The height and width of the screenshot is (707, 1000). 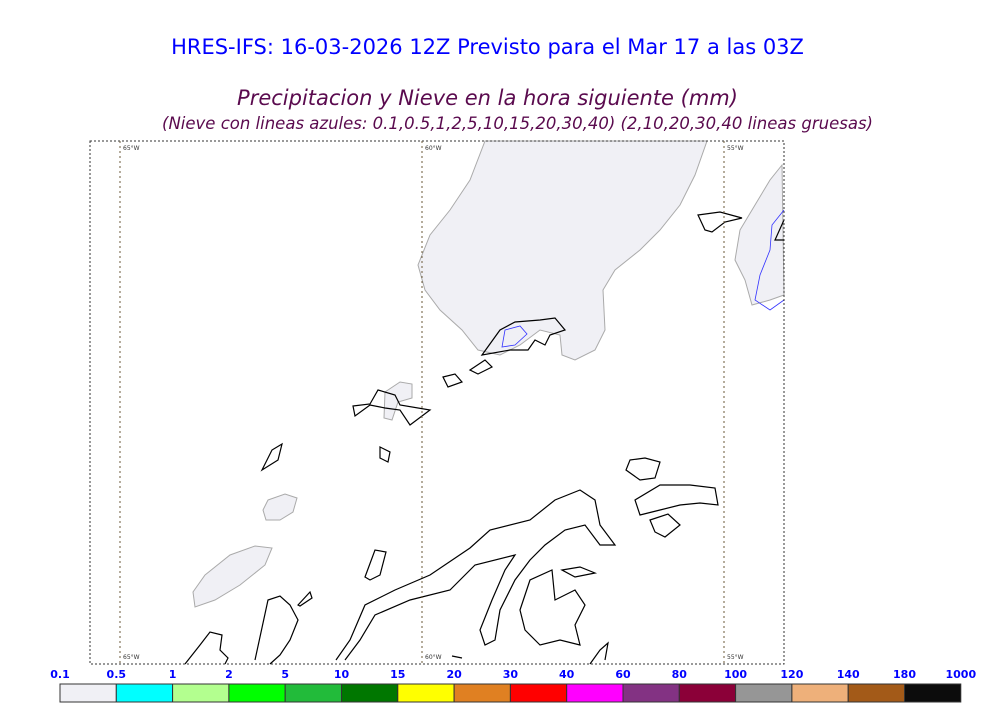 I want to click on legend-label: 30, so click(x=511, y=674).